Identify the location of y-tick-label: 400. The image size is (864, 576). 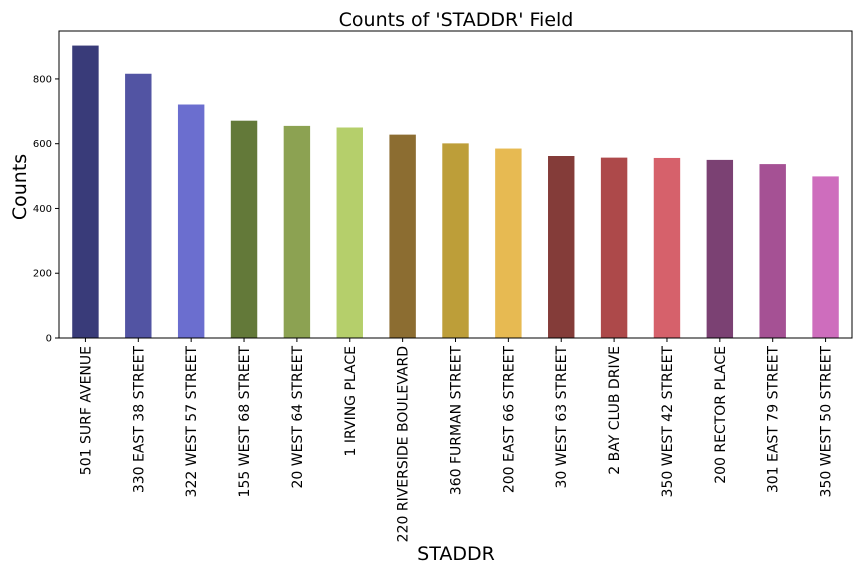
(42, 209).